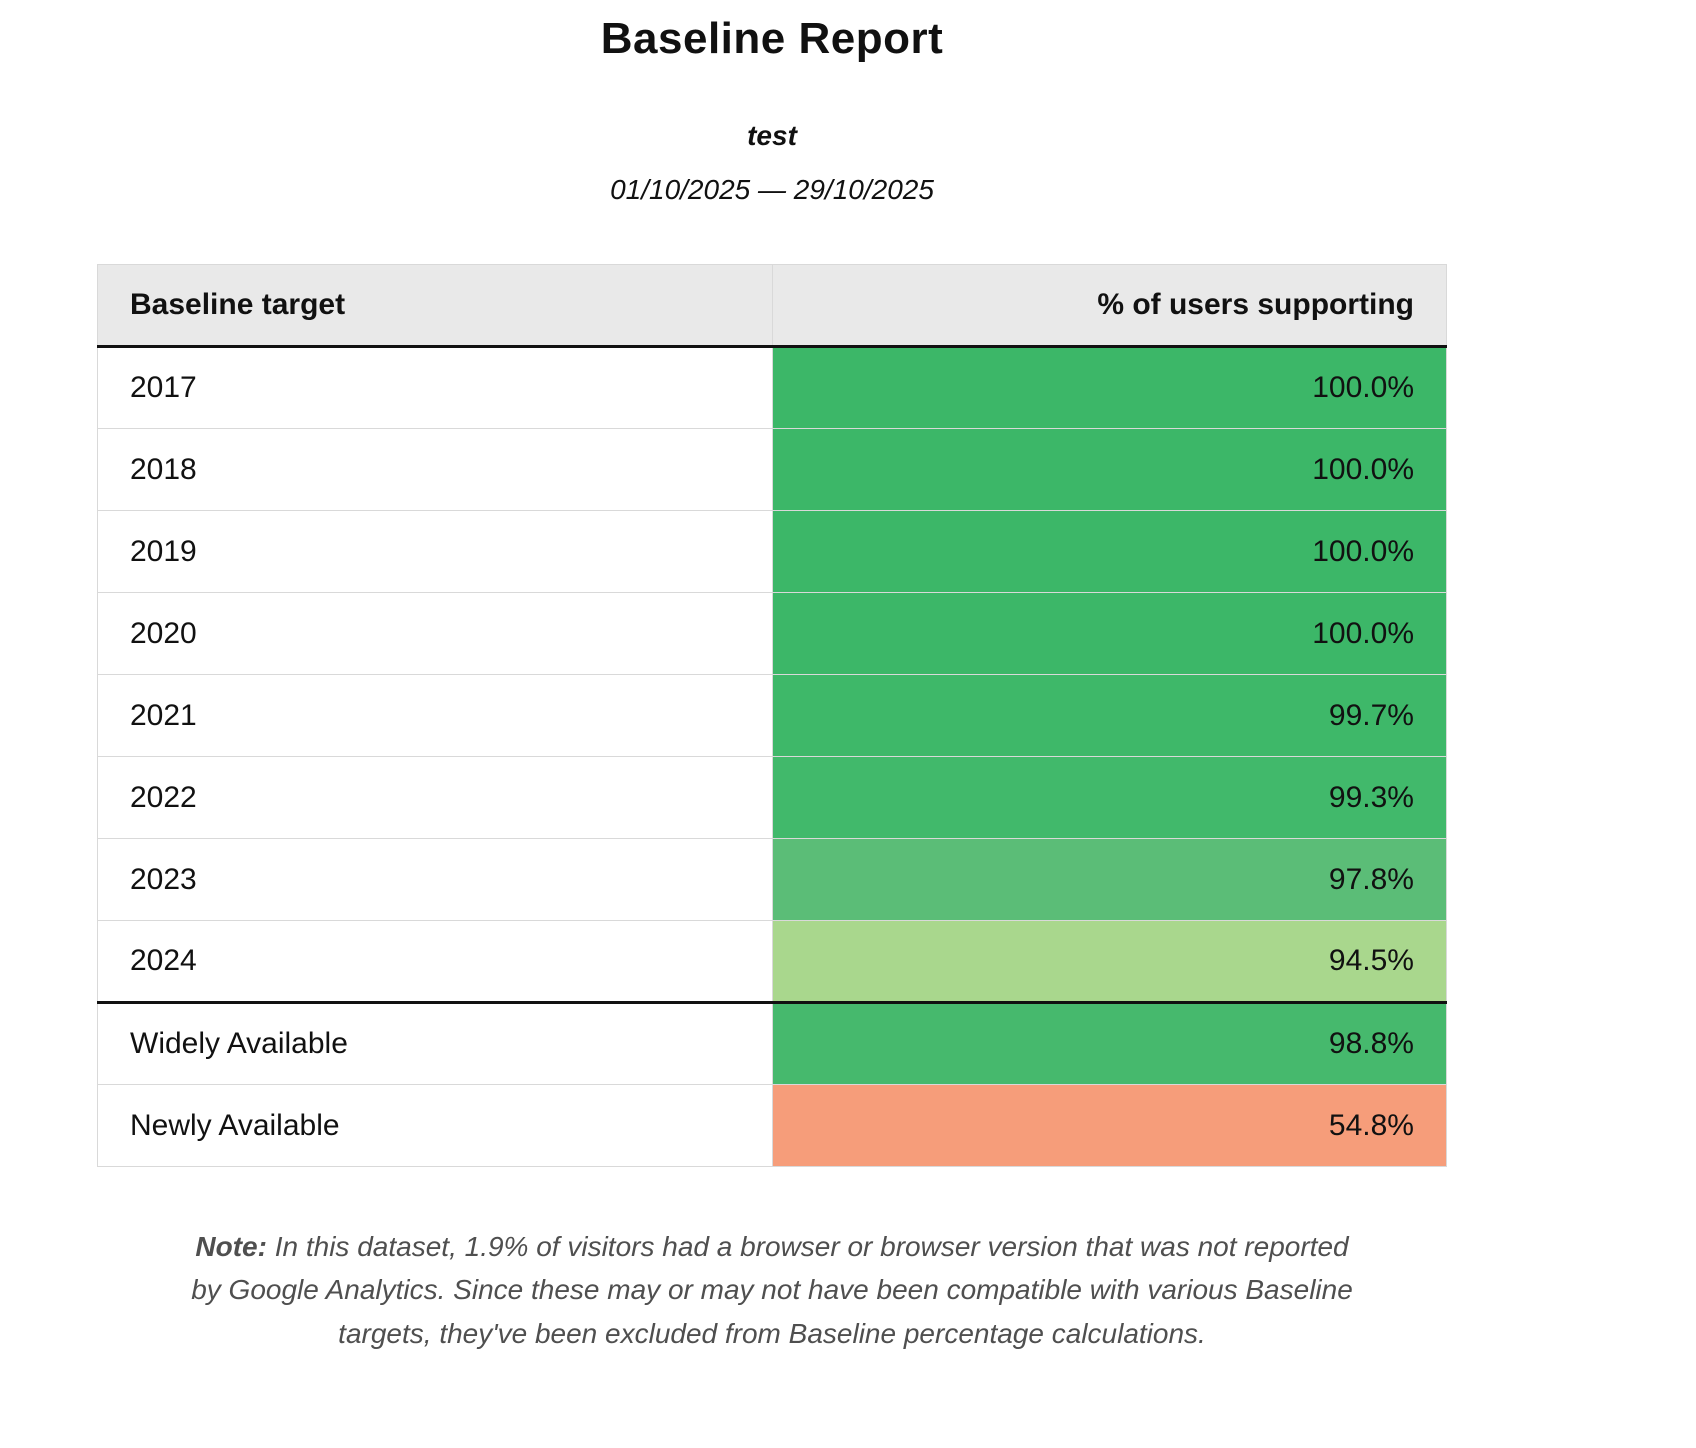  I want to click on target-value: 97.8%, so click(1109, 879).